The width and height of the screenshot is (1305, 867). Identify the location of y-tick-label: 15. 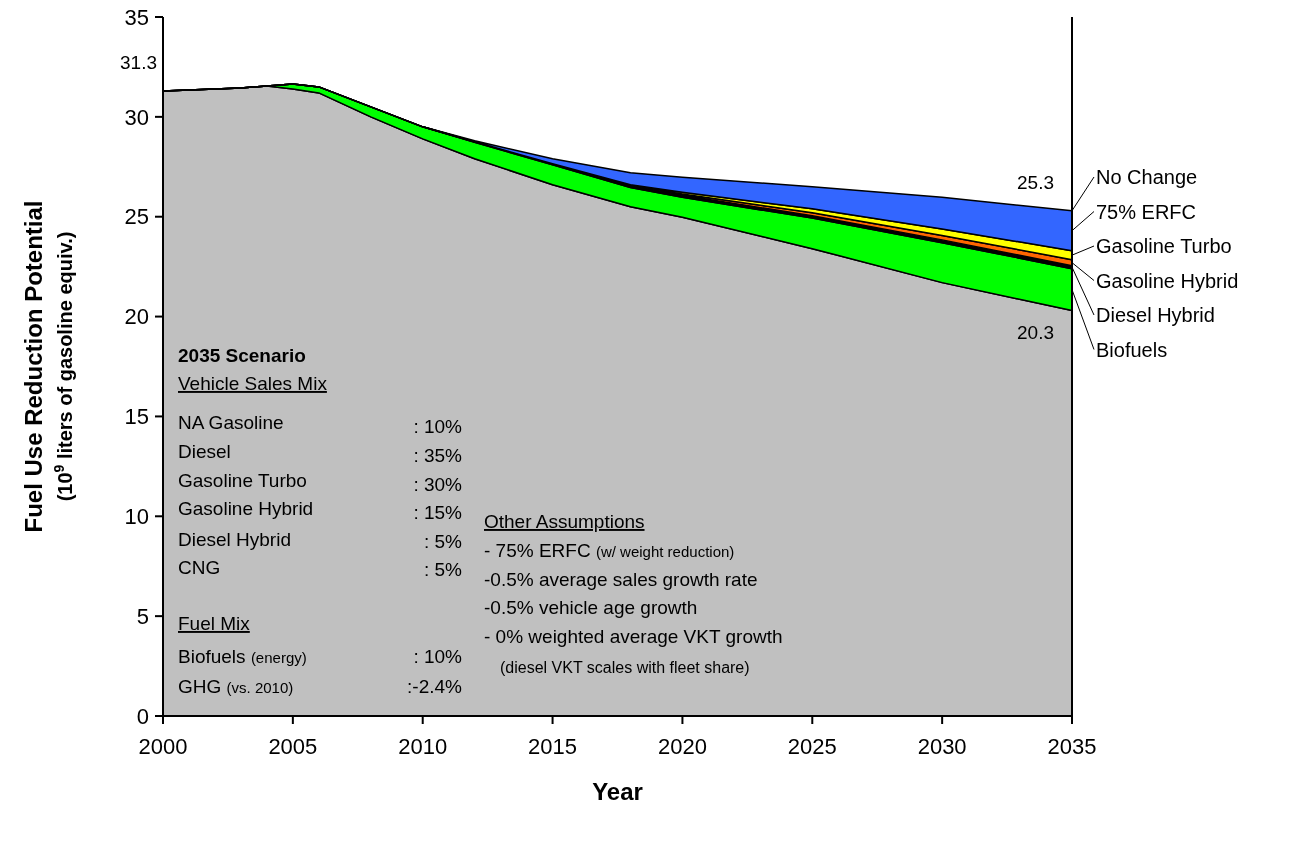
(136, 417).